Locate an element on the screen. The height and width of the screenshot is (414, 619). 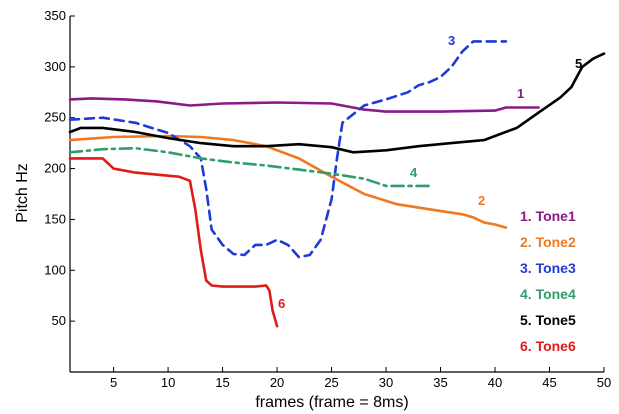
x-tick-label: 30 is located at coordinates (386, 382).